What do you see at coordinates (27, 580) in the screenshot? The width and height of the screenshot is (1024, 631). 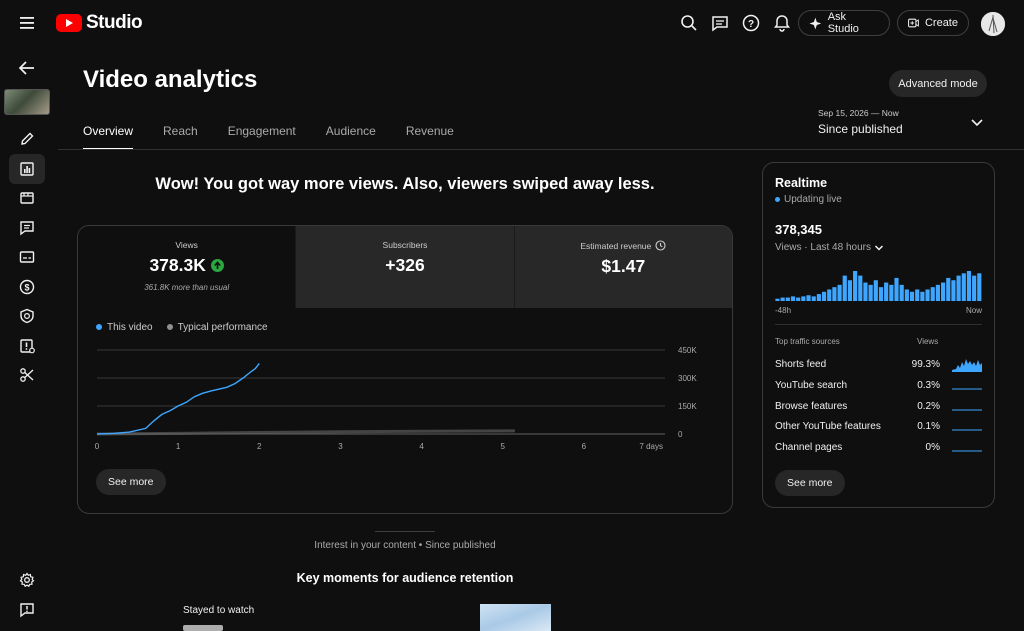 I see `settings-icon` at bounding box center [27, 580].